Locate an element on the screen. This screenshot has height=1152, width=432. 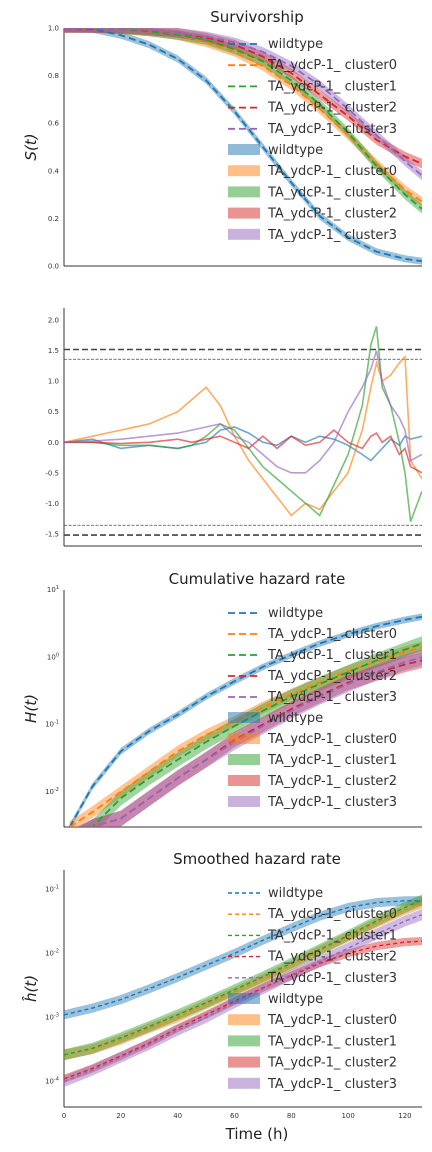
y-tick-label: 0.5 is located at coordinates (53, 412).